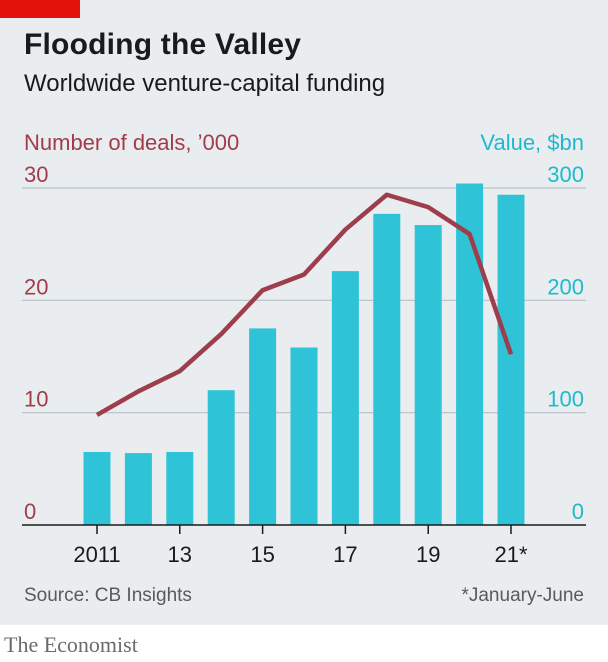  Describe the element at coordinates (532, 142) in the screenshot. I see `right-axis-title: Value, $bn` at that location.